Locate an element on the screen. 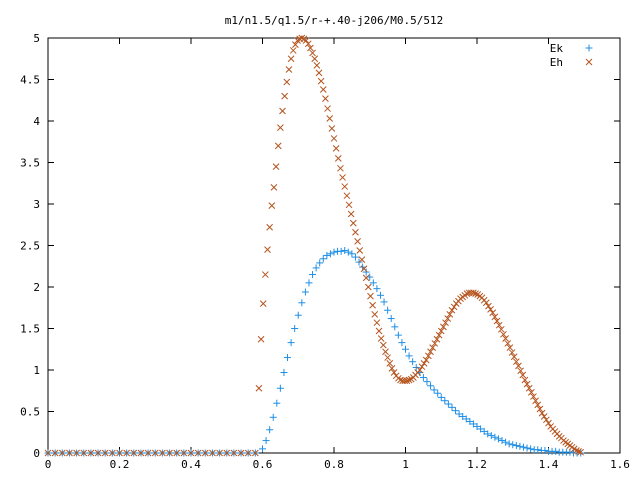  y-tick-label: 5 is located at coordinates (36, 38).